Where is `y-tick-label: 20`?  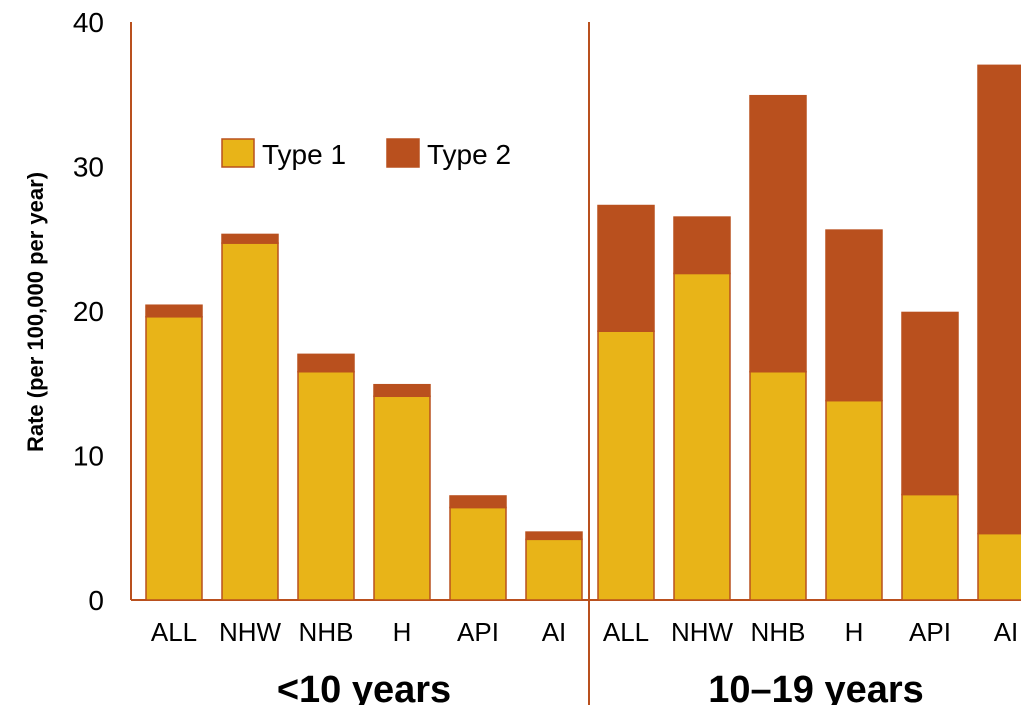
y-tick-label: 20 is located at coordinates (88, 311).